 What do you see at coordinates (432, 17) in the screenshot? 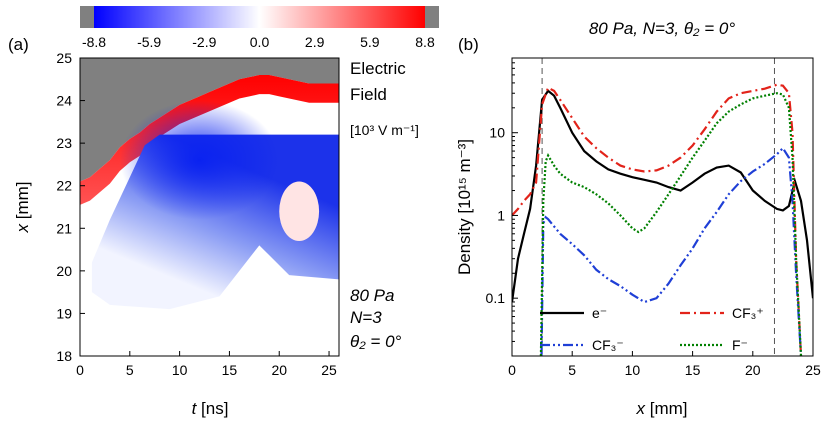
I see `colorbar-saturated-high` at bounding box center [432, 17].